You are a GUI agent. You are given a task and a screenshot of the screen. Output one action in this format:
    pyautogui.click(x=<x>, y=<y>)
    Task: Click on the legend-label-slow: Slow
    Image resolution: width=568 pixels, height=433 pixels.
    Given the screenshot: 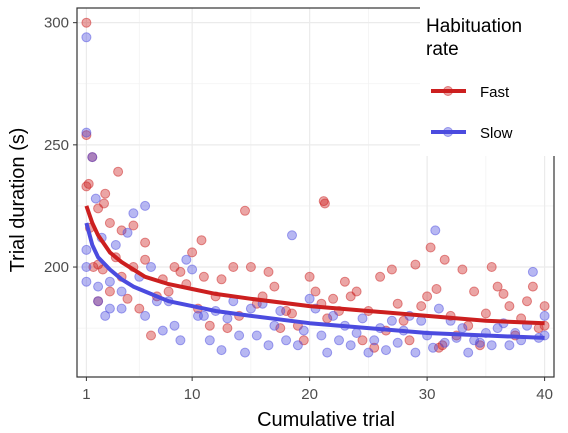 What is the action you would take?
    pyautogui.click(x=496, y=133)
    